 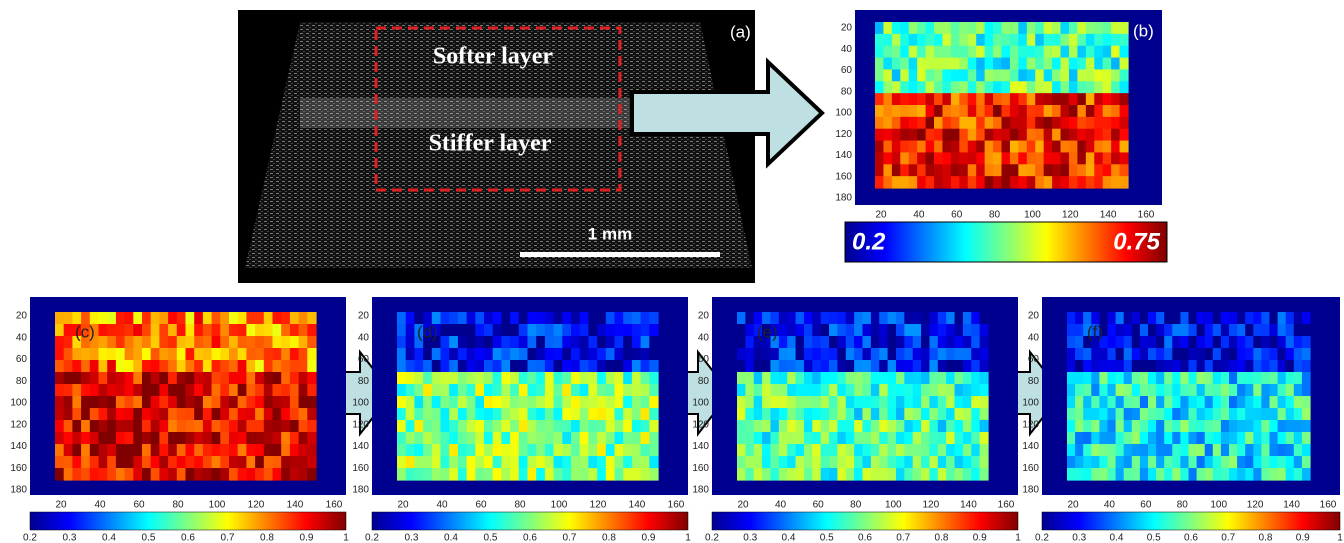 What do you see at coordinates (1042, 538) in the screenshot?
I see `colorbar-tick-label: 0.2` at bounding box center [1042, 538].